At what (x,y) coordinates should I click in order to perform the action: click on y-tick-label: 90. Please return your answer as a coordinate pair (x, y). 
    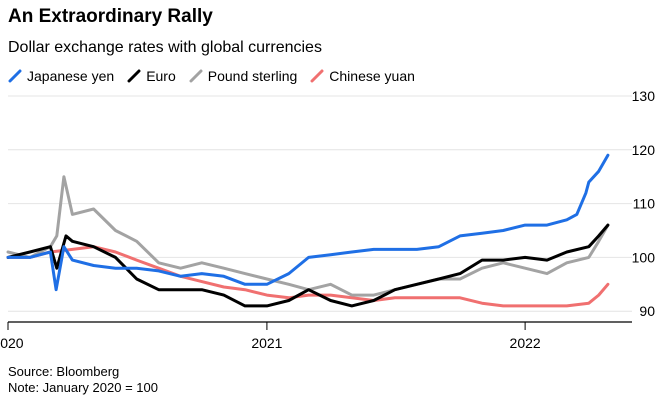
    Looking at the image, I should click on (647, 311).